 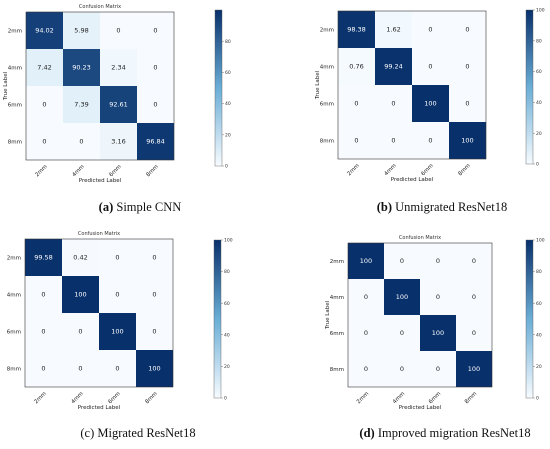 I want to click on y-tick-label: 6mm, so click(x=15, y=106).